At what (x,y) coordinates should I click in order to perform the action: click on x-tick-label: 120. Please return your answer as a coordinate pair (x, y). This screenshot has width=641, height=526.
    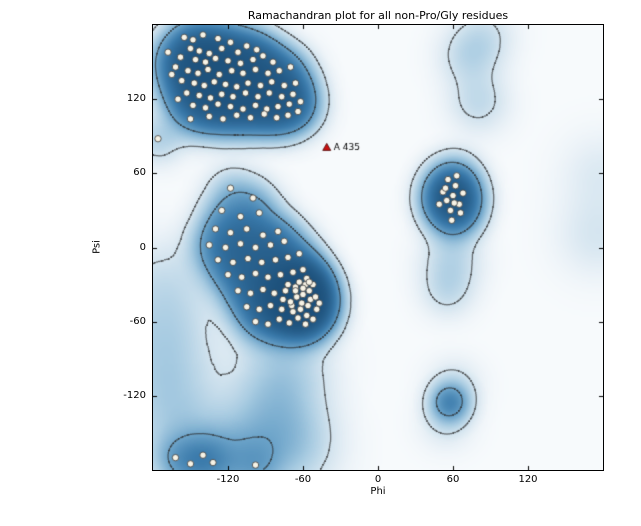
    Looking at the image, I should click on (528, 479).